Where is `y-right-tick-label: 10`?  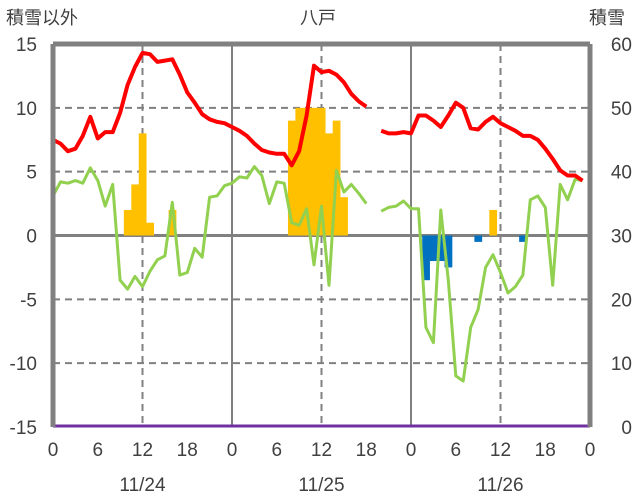 y-right-tick-label: 10 is located at coordinates (621, 364).